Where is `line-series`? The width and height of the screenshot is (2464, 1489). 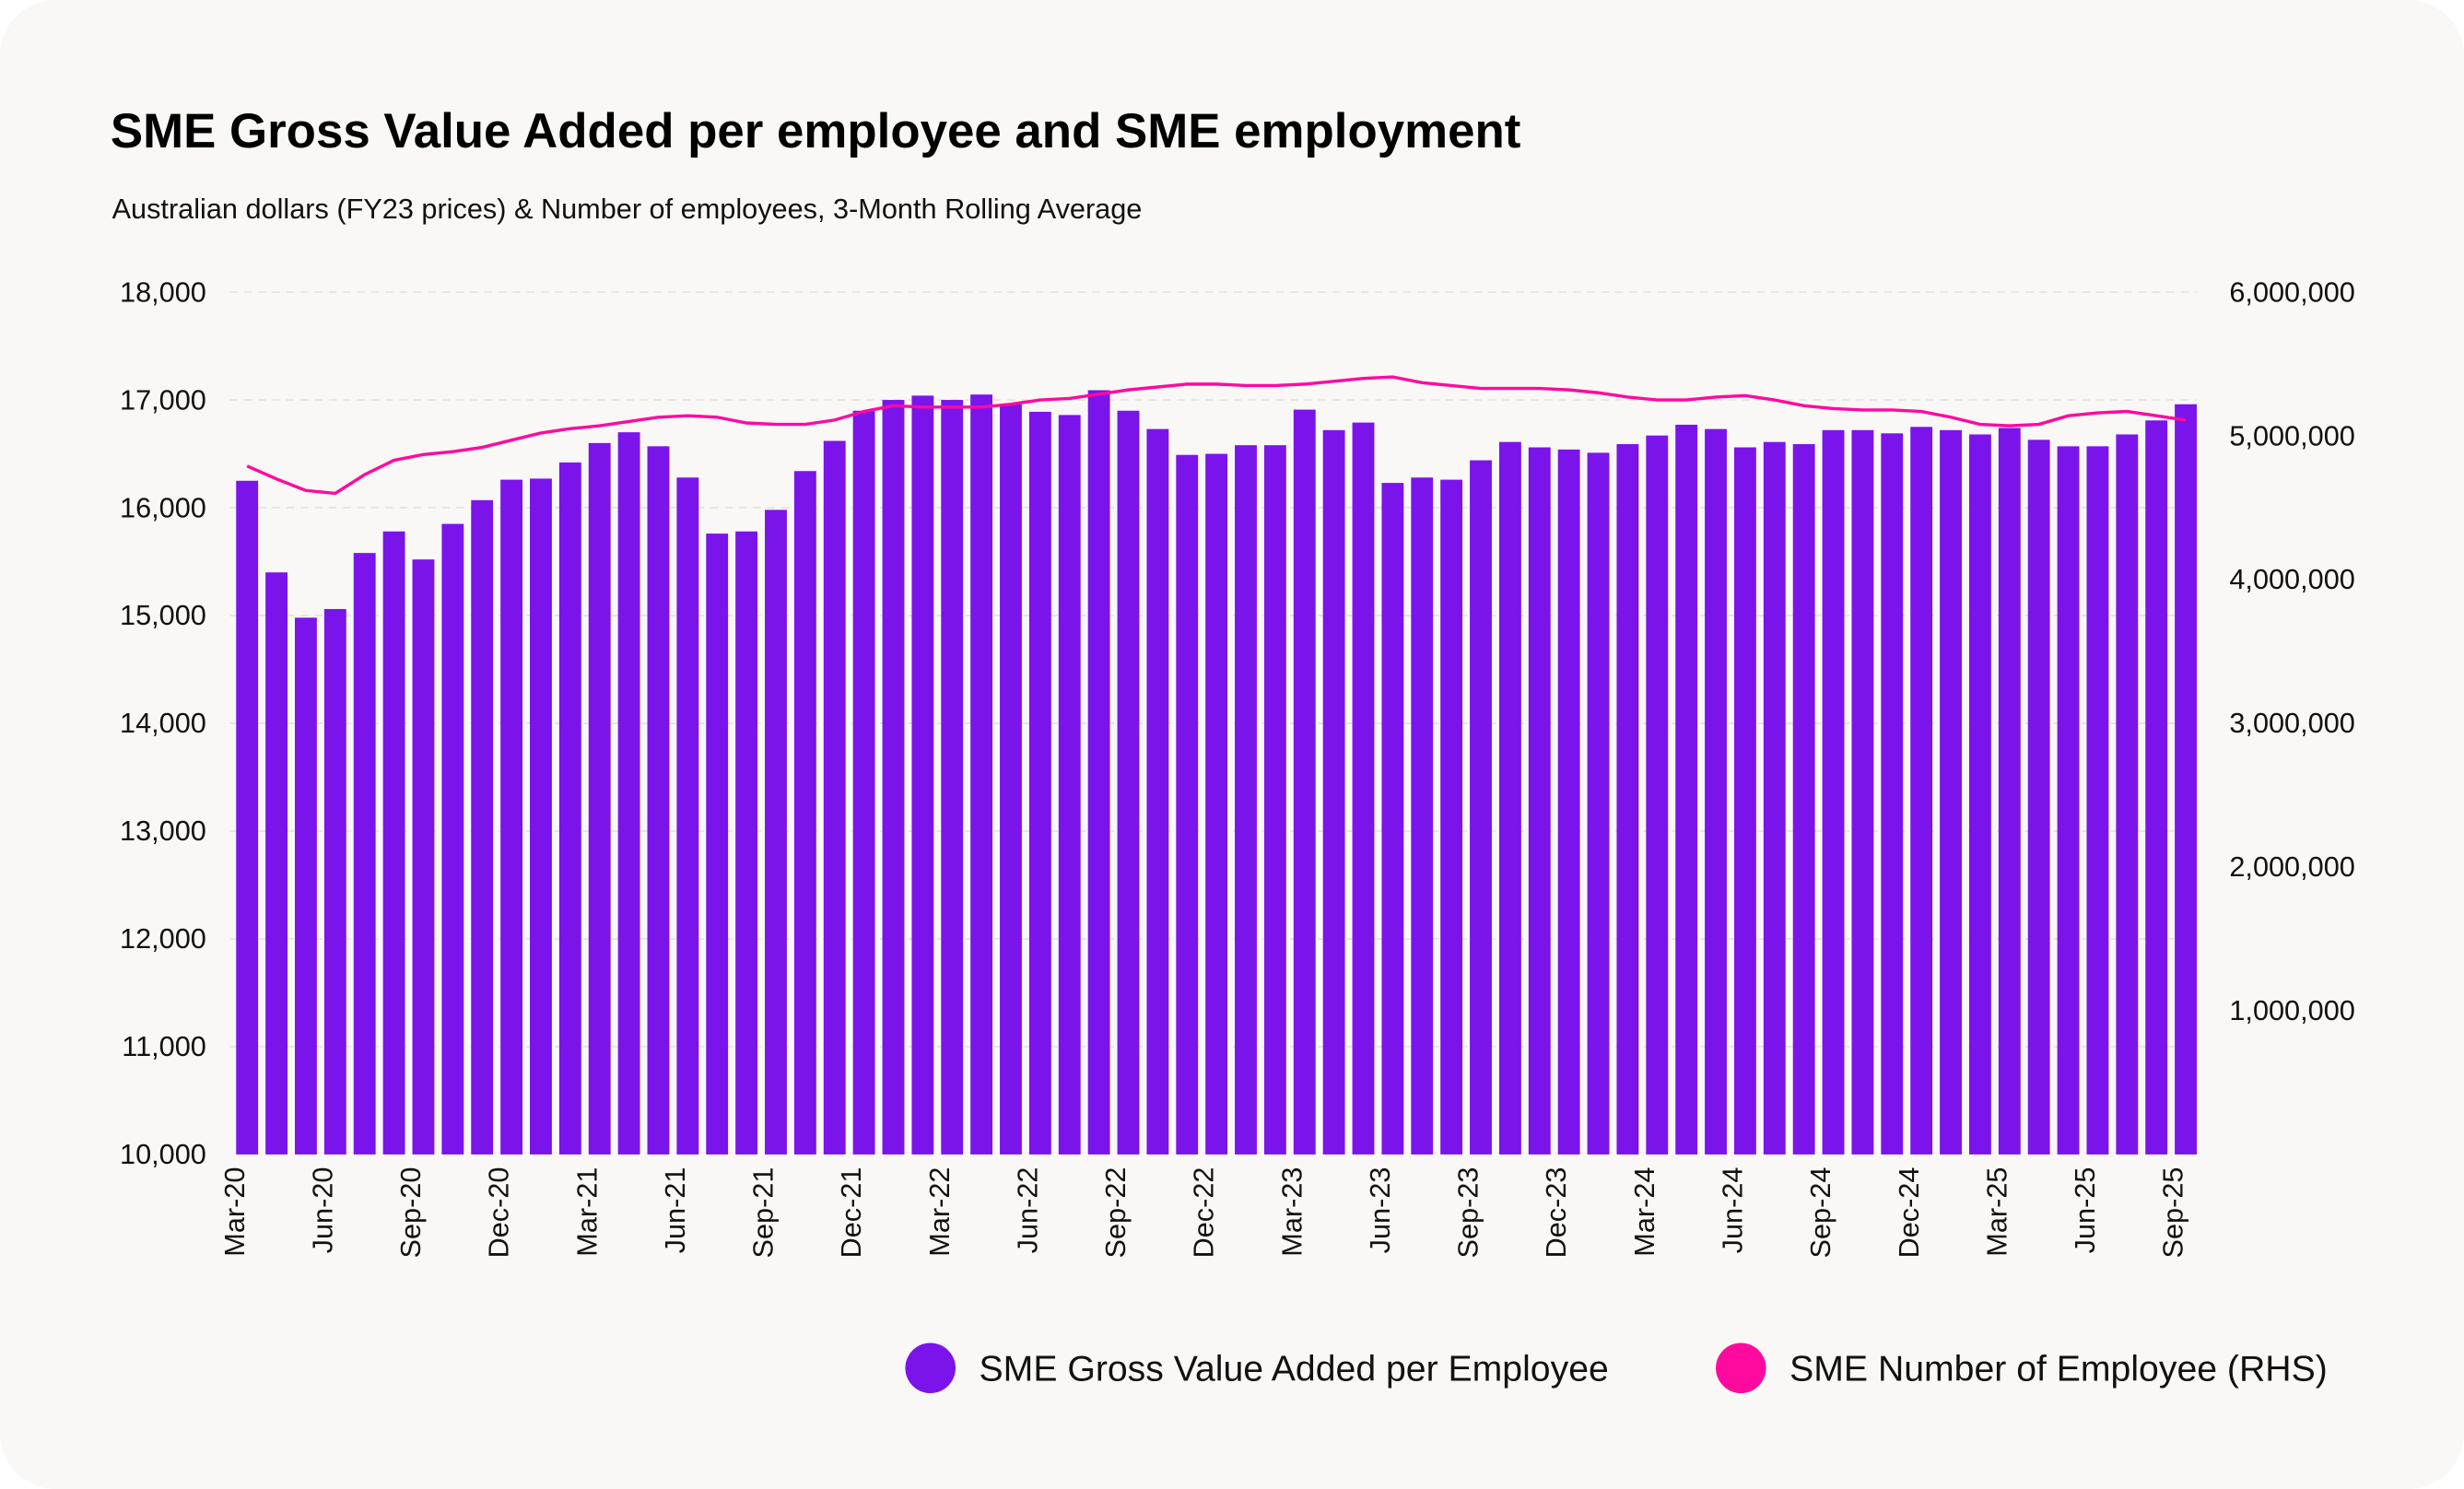 line-series is located at coordinates (1216, 435).